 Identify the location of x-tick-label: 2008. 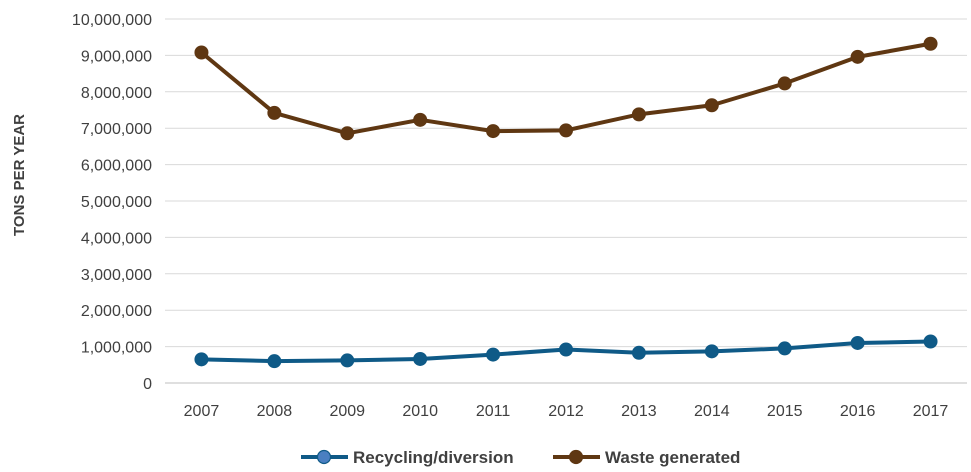
(275, 411).